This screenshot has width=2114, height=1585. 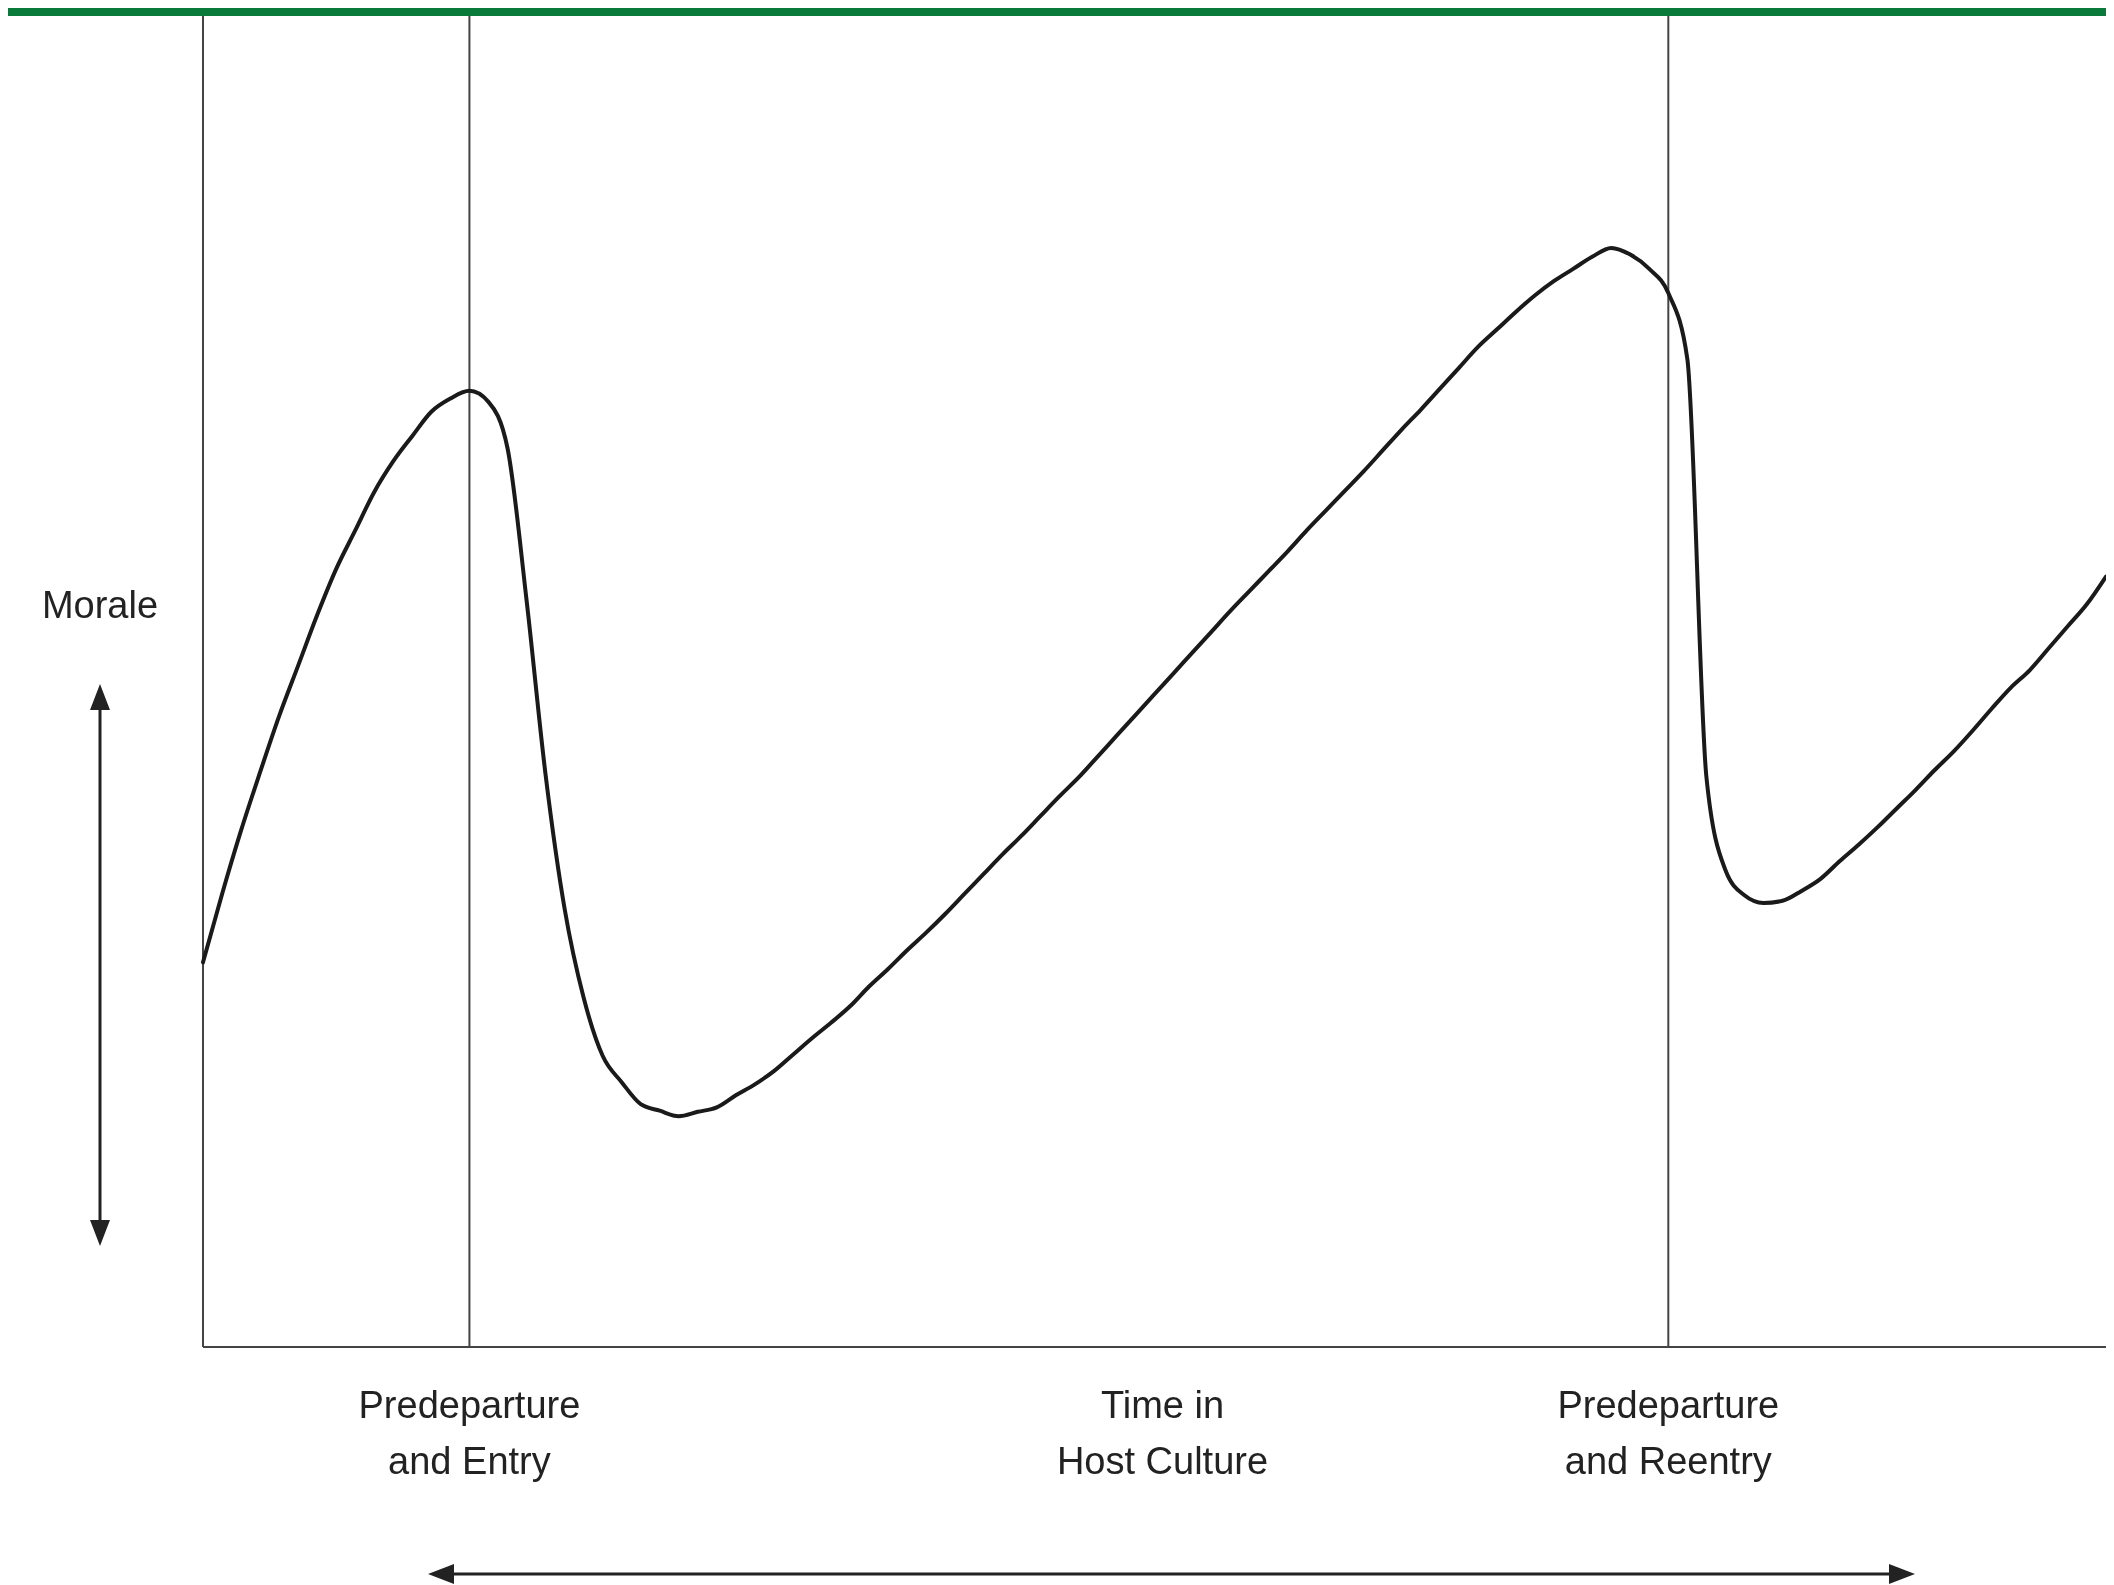 I want to click on x-tick-label: Predeparture and Reentry, so click(x=1668, y=1433).